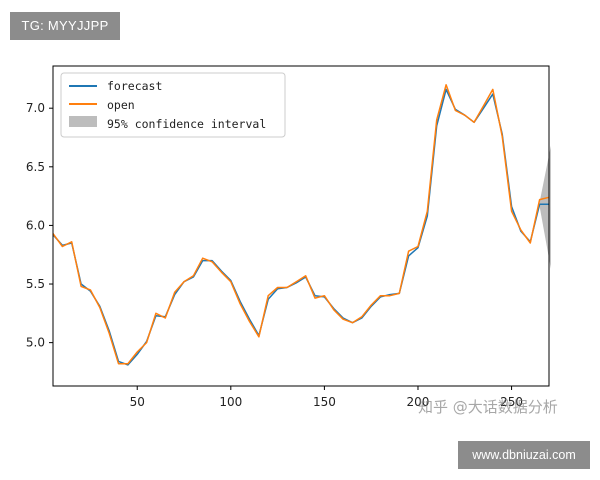 Image resolution: width=600 pixels, height=480 pixels. I want to click on x-tick-label: 200, so click(418, 402).